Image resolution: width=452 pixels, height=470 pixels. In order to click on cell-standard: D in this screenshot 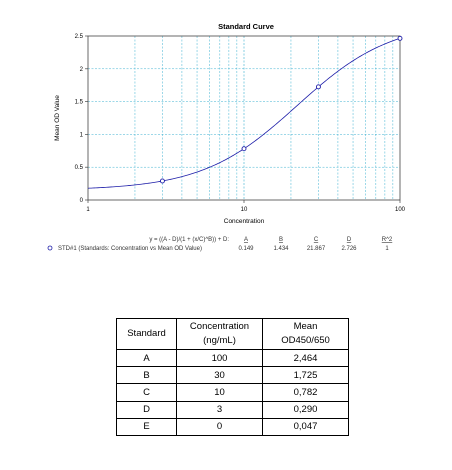, I will do `click(146, 409)`.